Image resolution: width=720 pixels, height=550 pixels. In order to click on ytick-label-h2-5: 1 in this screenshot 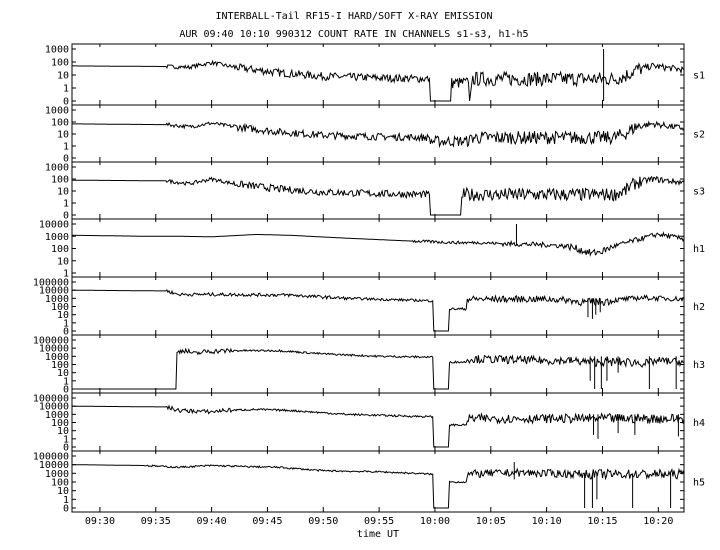, I will do `click(66, 323)`.